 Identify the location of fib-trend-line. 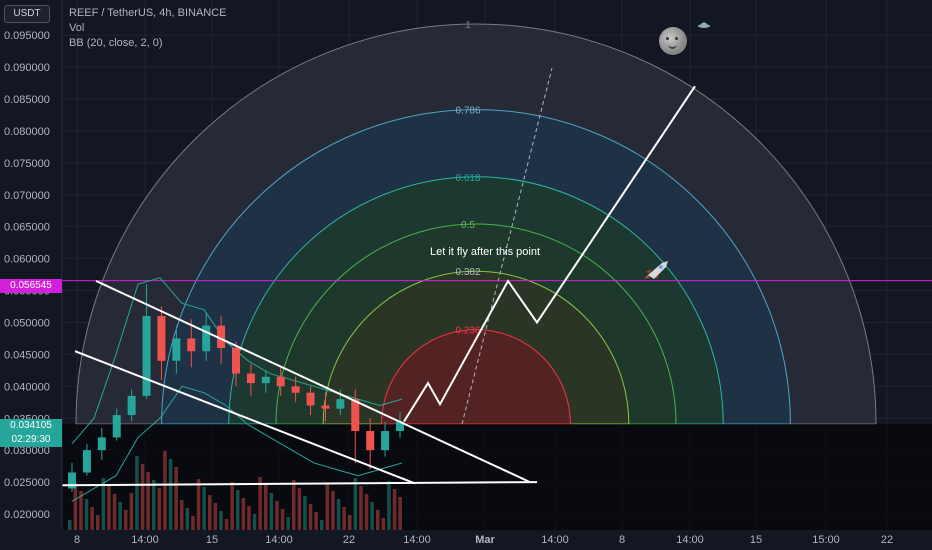
(507, 246).